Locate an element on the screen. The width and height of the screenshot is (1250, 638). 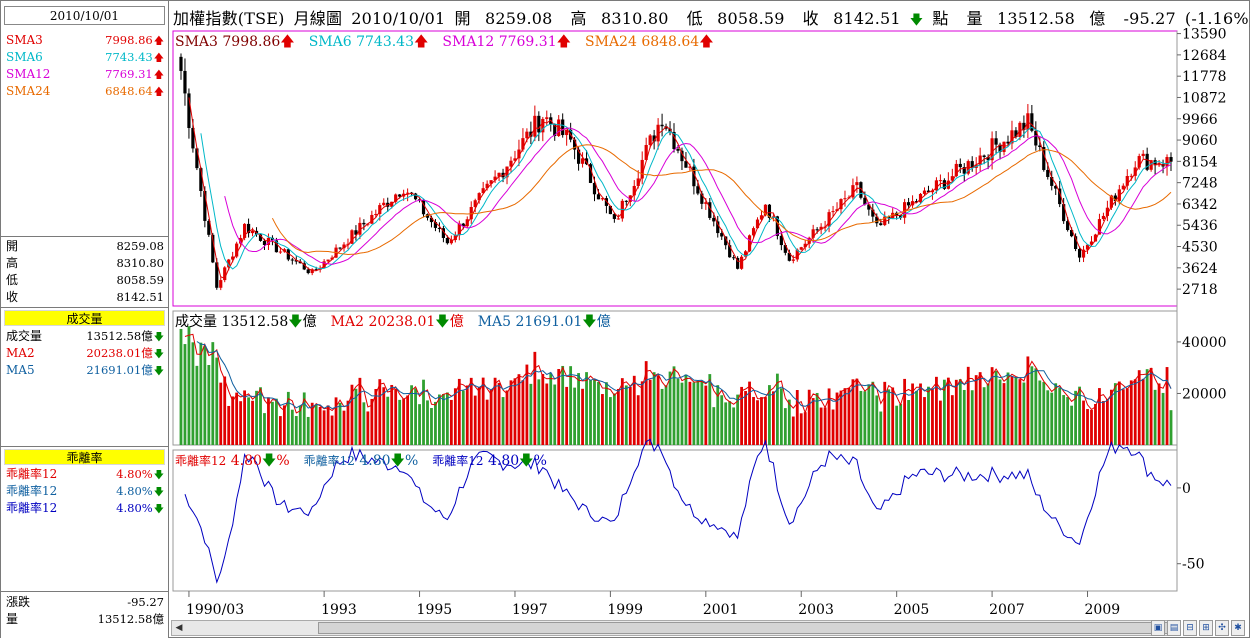
divider is located at coordinates (84, 446).